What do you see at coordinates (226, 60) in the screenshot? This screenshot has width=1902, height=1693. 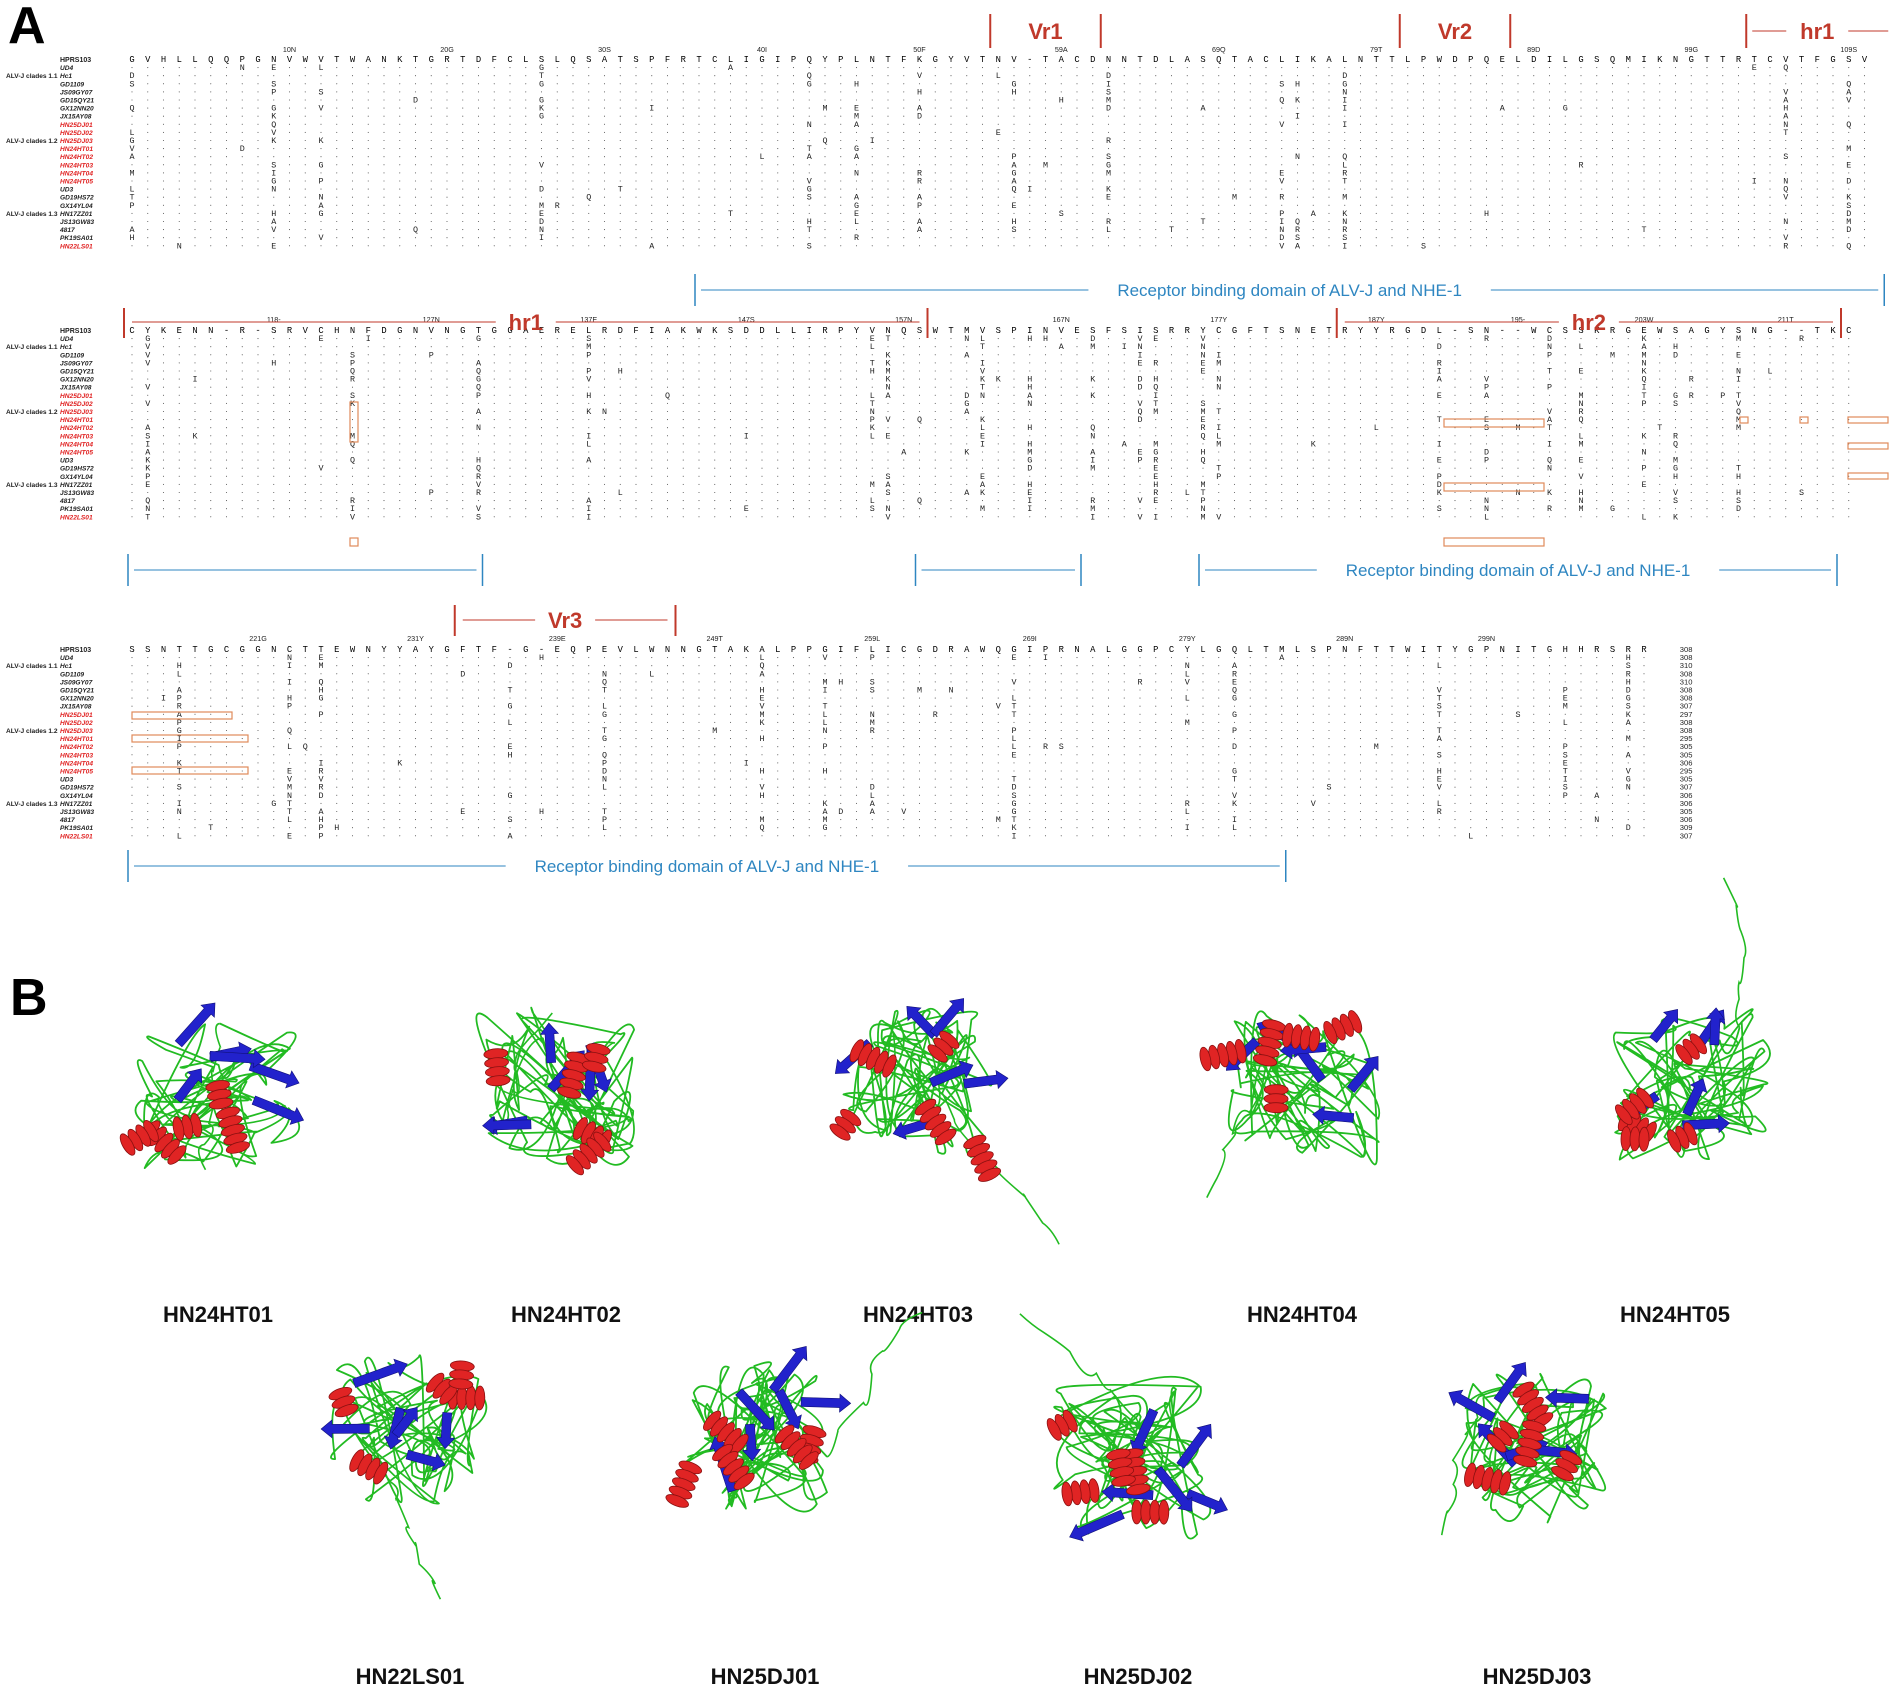 I see `ref-residue: Q` at bounding box center [226, 60].